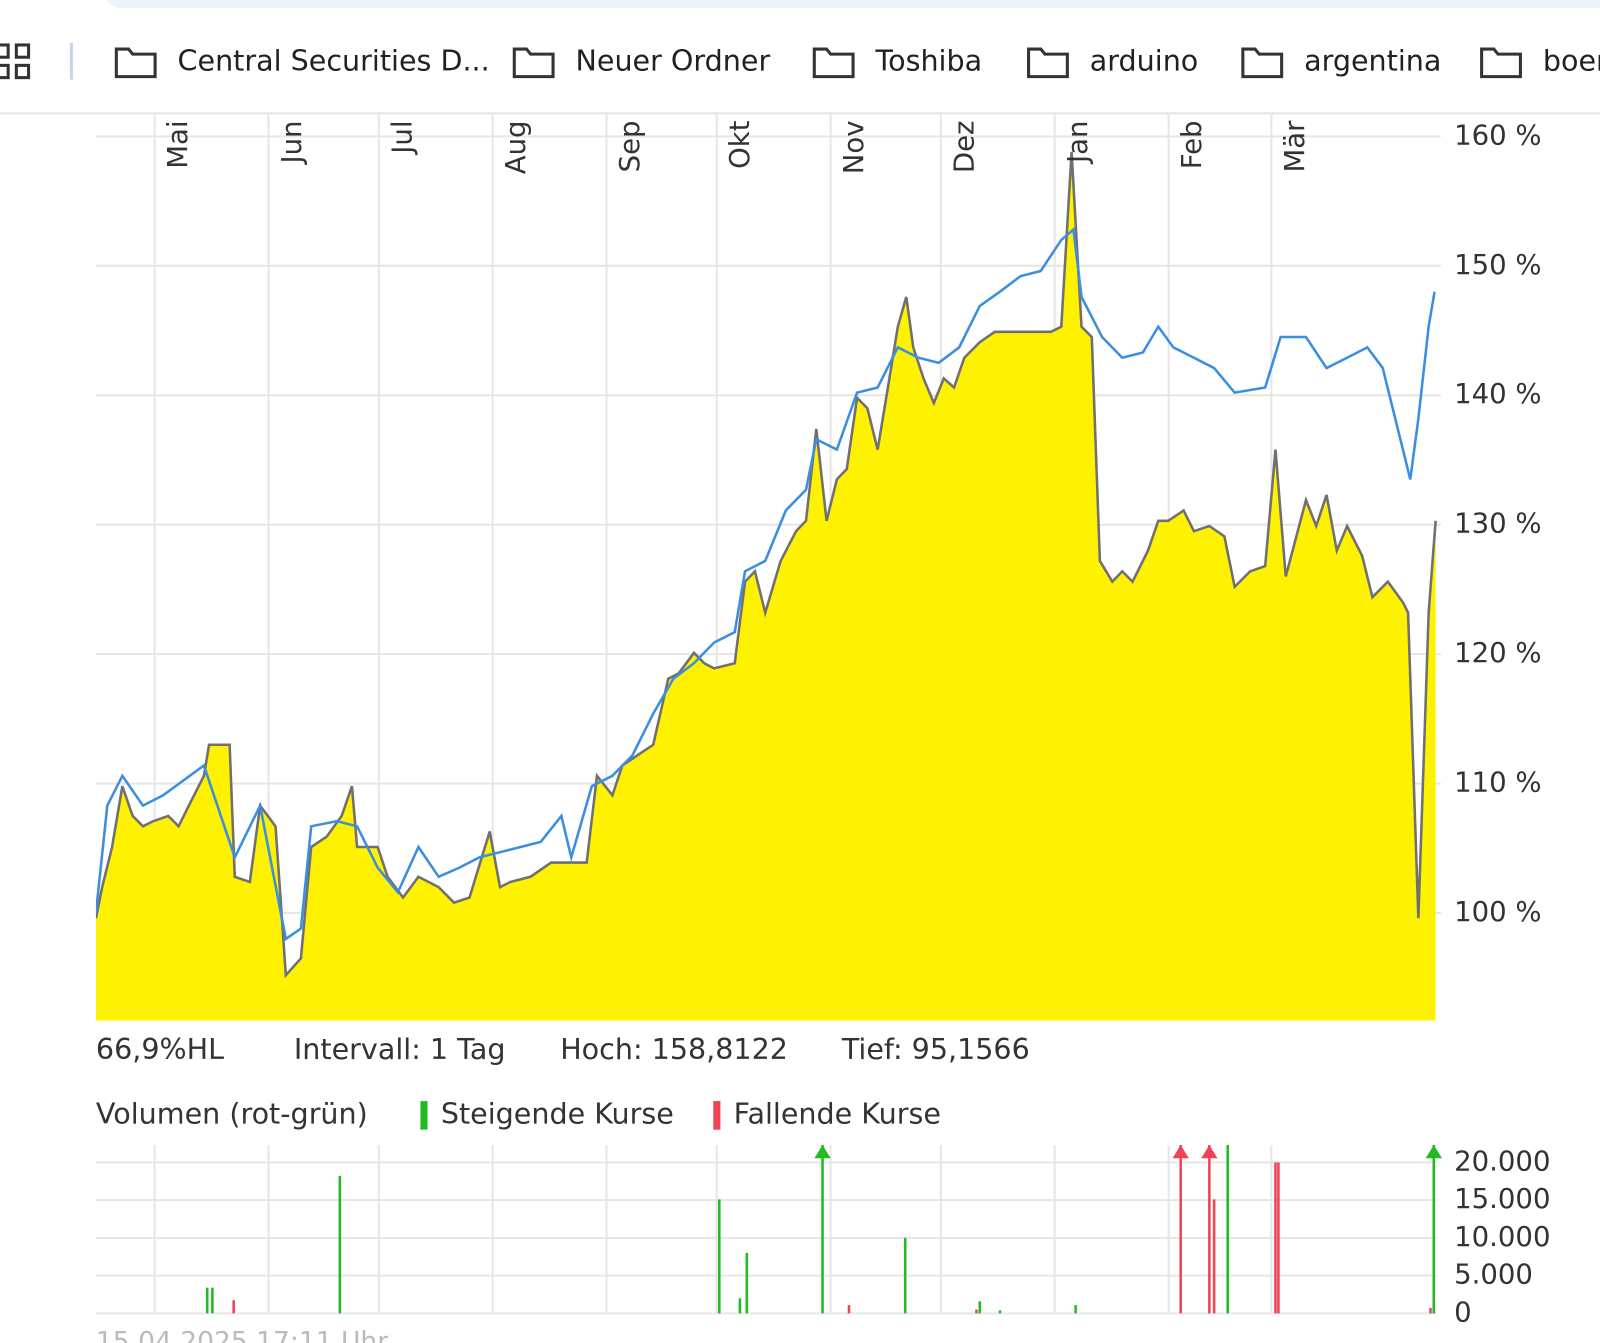 The height and width of the screenshot is (1343, 1600). Describe the element at coordinates (402, 137) in the screenshot. I see `x-tick-label: Jul` at that location.